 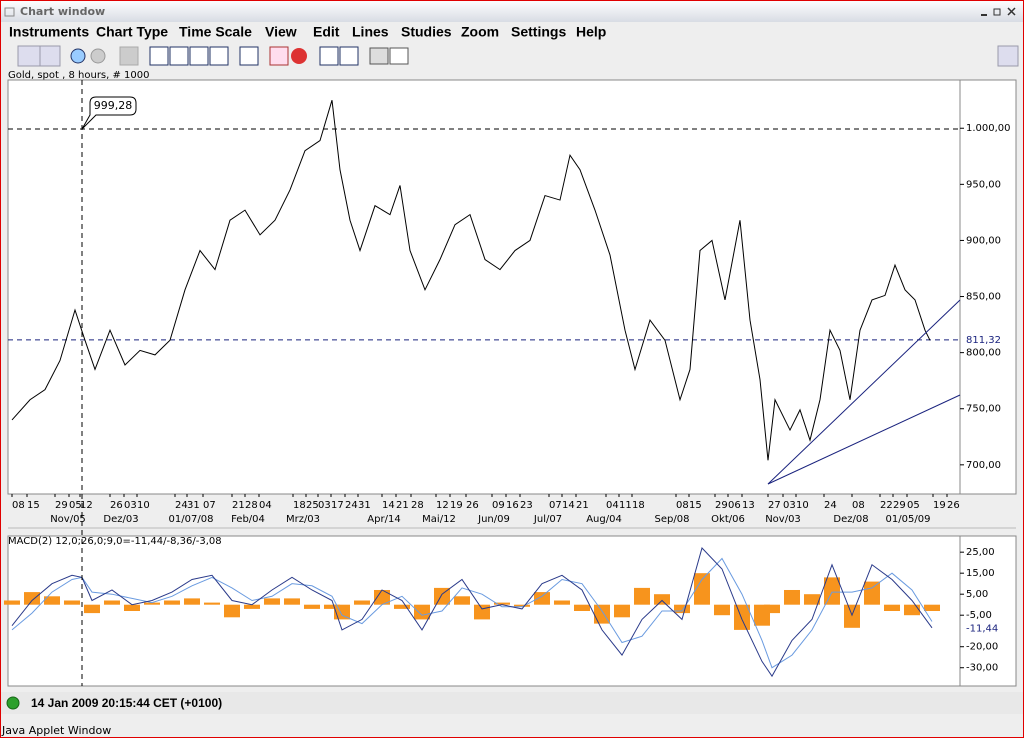 I want to click on menu-item: Instruments, so click(x=49, y=32).